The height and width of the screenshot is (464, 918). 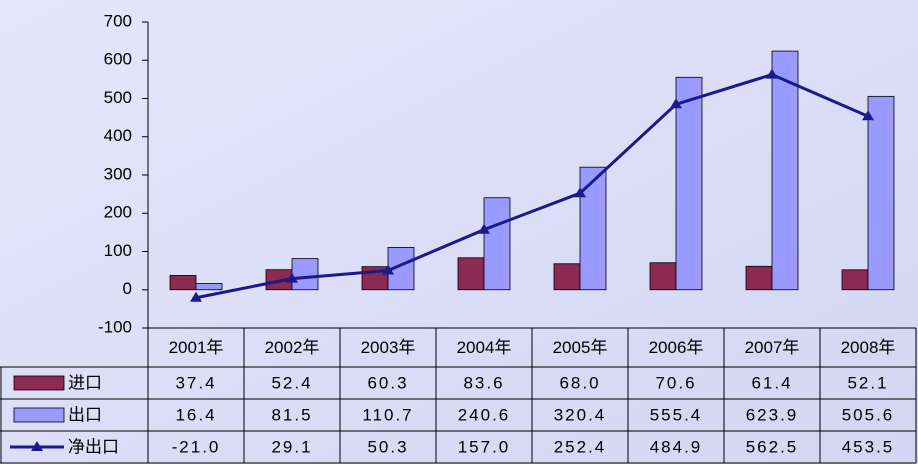 I want to click on cell: 110.7, so click(x=387, y=414).